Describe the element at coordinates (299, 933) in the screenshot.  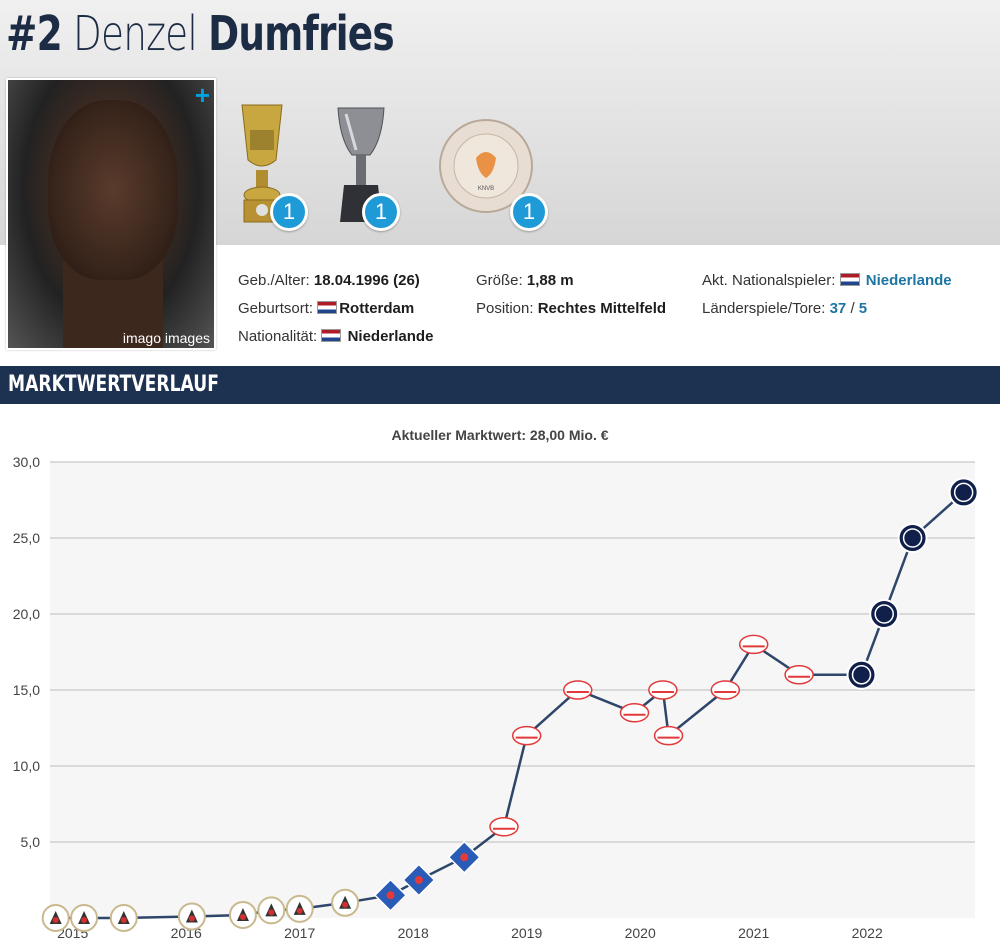
I see `x-tick-label: 2017` at that location.